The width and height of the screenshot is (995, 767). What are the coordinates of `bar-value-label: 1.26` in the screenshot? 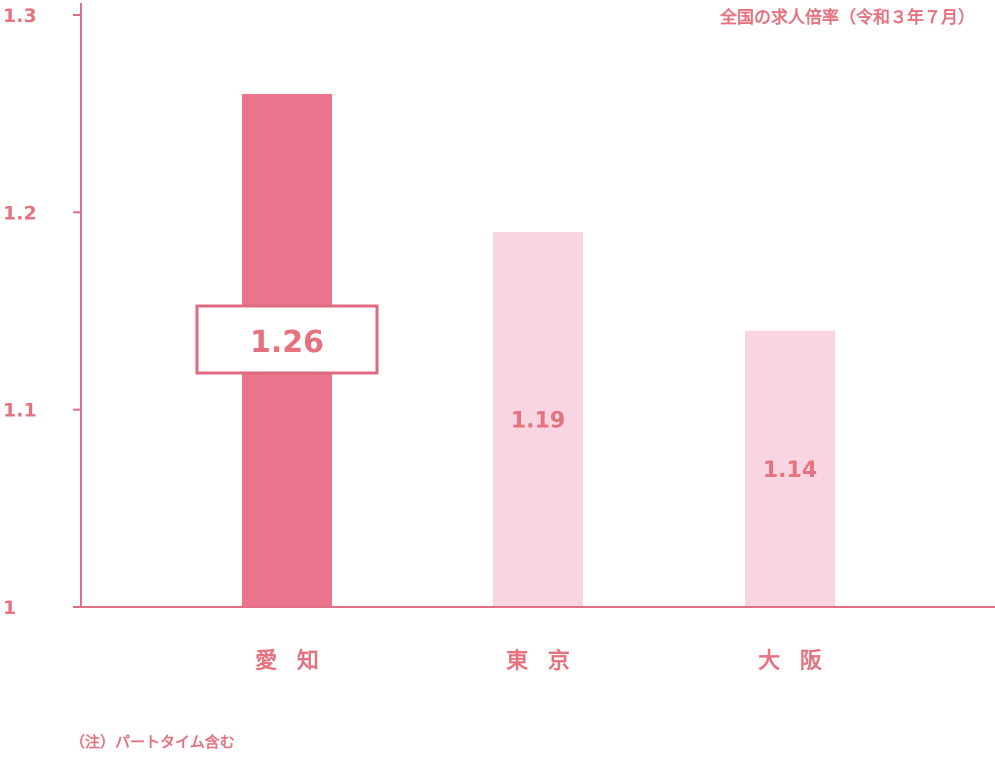 It's located at (287, 342).